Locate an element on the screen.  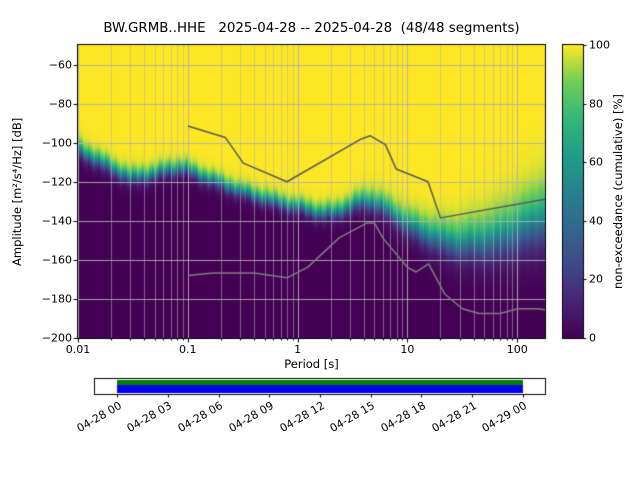
colorbar-label: non-exceedance (cumulative) [%] is located at coordinates (618, 191).